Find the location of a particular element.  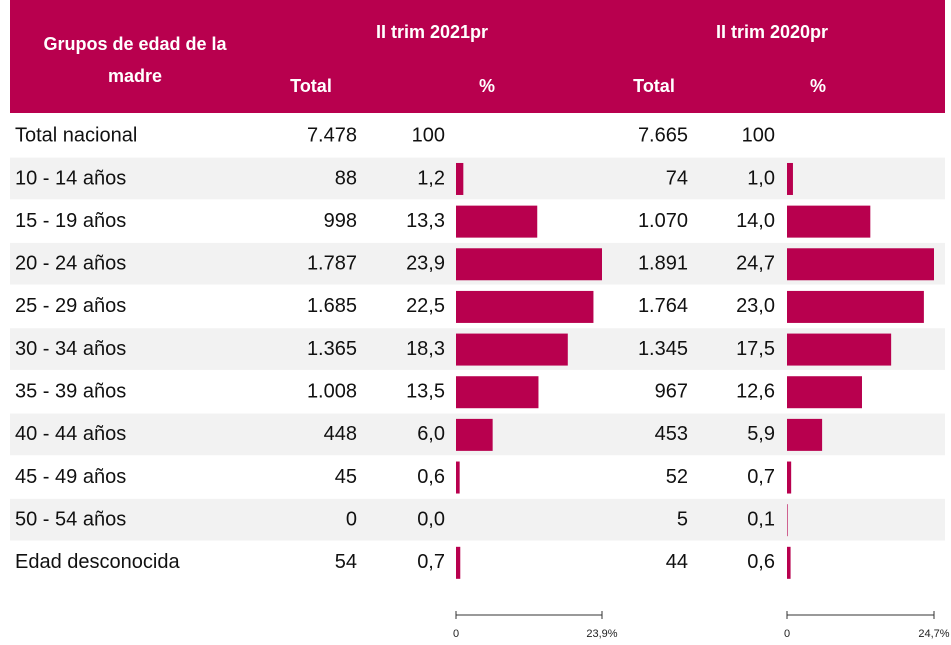

row-label: Edad desconocida is located at coordinates (97, 562).